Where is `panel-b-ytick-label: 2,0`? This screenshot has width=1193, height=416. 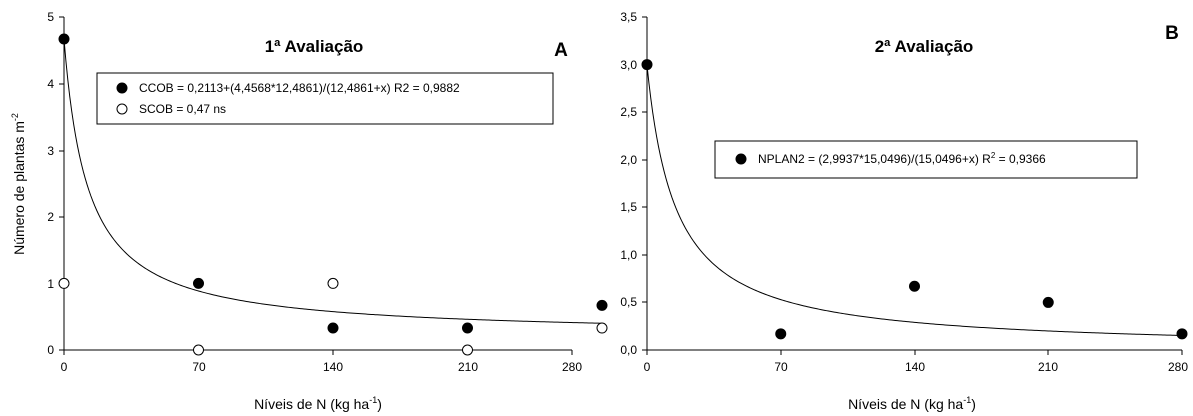
panel-b-ytick-label: 2,0 is located at coordinates (628, 160).